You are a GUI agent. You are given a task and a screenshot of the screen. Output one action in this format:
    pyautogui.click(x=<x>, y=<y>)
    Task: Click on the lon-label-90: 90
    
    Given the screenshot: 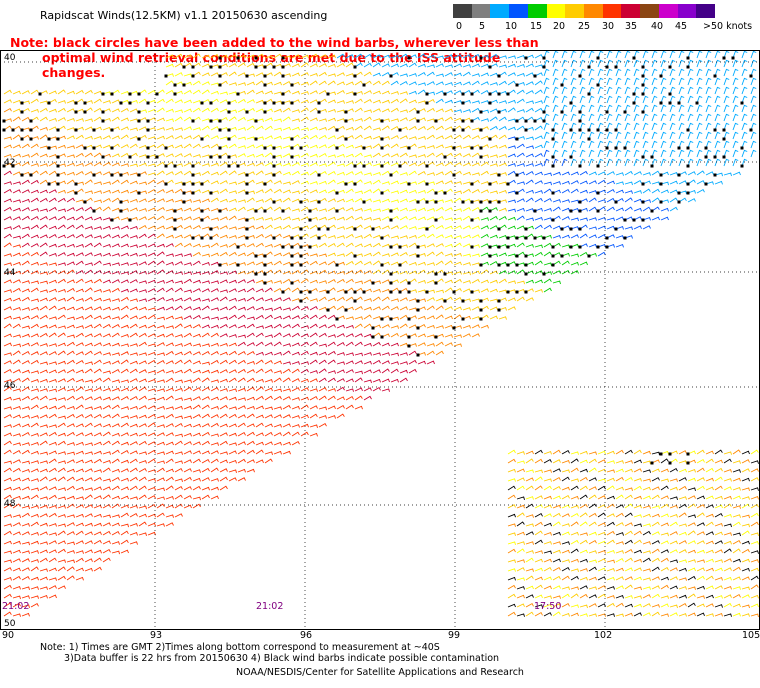 What is the action you would take?
    pyautogui.click(x=8, y=635)
    